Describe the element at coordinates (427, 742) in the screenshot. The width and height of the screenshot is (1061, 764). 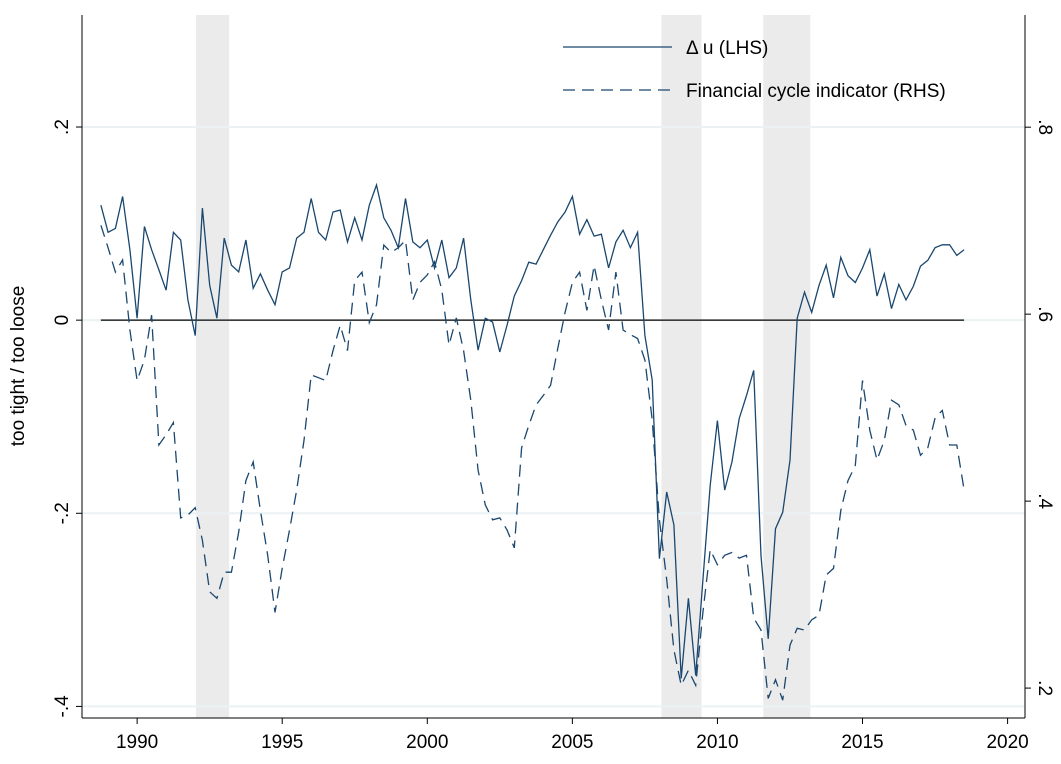
I see `x-tick-label: 2000` at that location.